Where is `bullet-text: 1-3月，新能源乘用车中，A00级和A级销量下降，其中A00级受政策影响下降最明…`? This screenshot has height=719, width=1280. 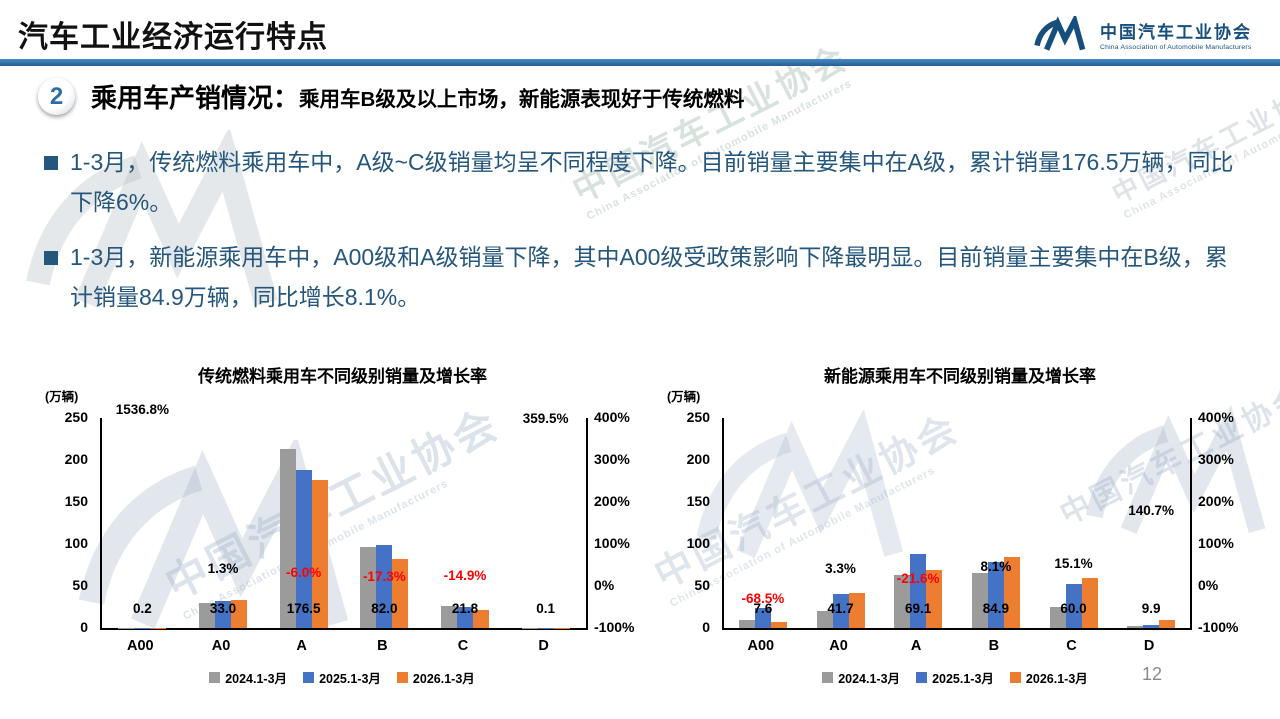
bullet-text: 1-3月，新能源乘用车中，A00级和A级销量下降，其中A00级受政策影响下降最明… is located at coordinates (649, 277).